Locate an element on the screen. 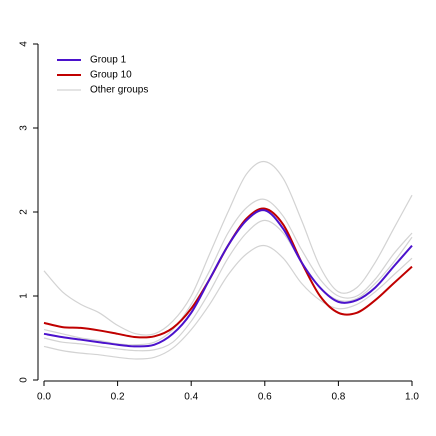 This screenshot has width=436, height=436. x-tick-label: 0.2 is located at coordinates (118, 397).